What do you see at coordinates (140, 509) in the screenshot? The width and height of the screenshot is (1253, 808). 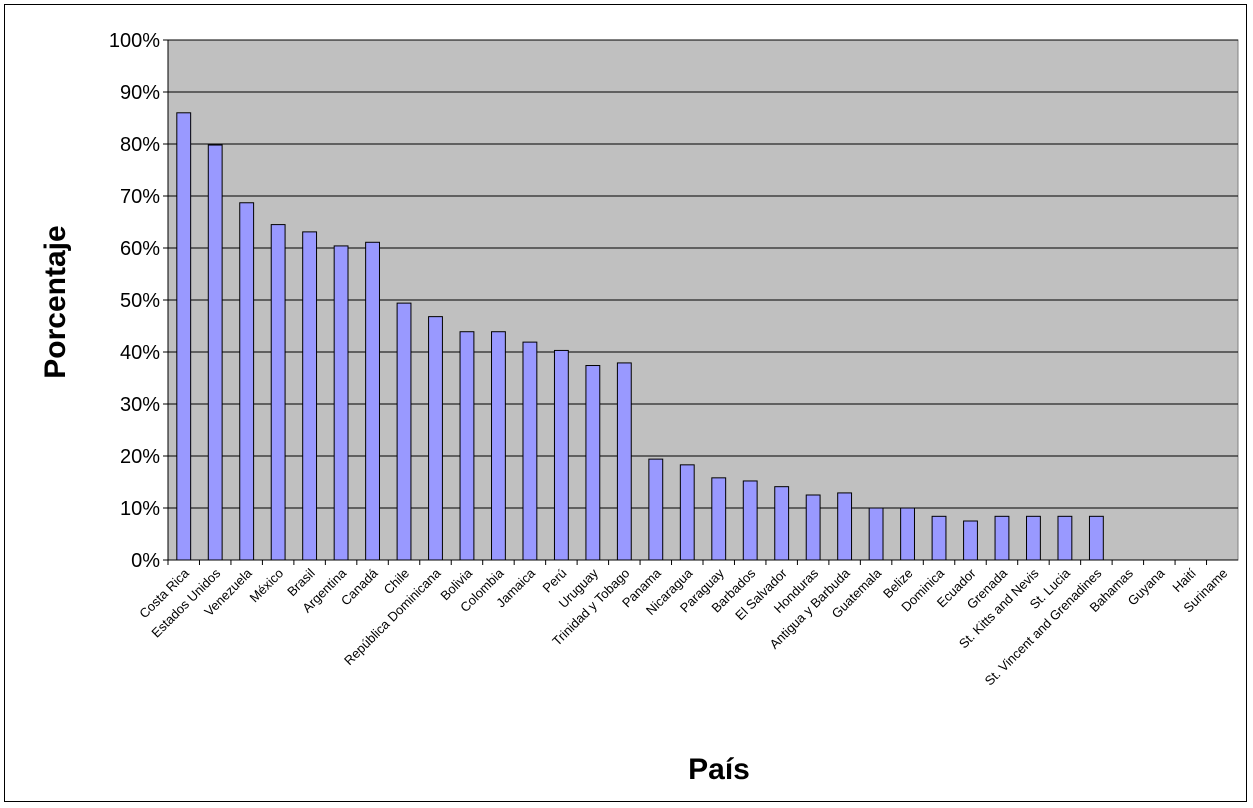 I see `y-tick-label: 10%` at bounding box center [140, 509].